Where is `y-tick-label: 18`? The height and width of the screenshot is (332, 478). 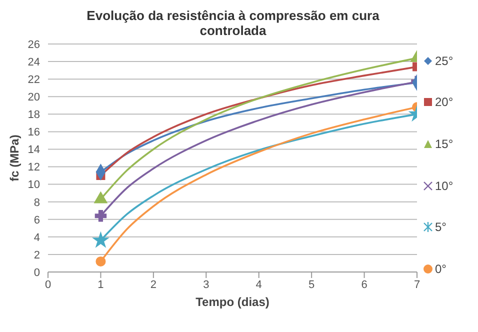 y-tick-label: 18 is located at coordinates (34, 115).